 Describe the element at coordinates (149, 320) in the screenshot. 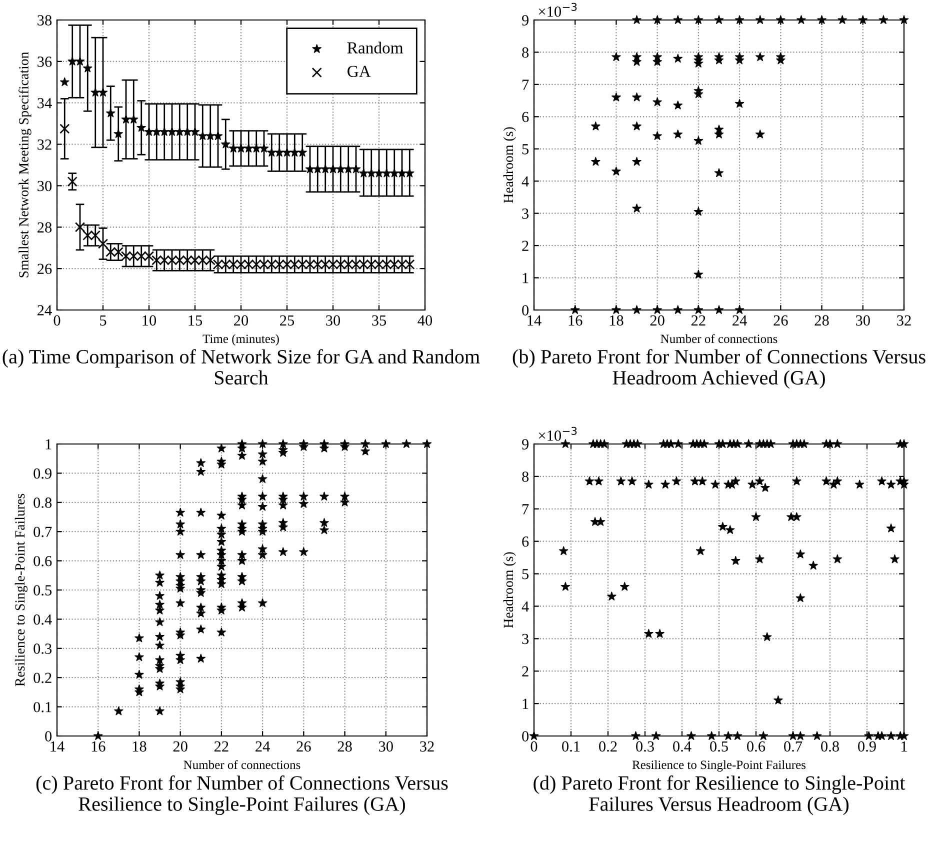

I see `x-tick-label: 10` at that location.